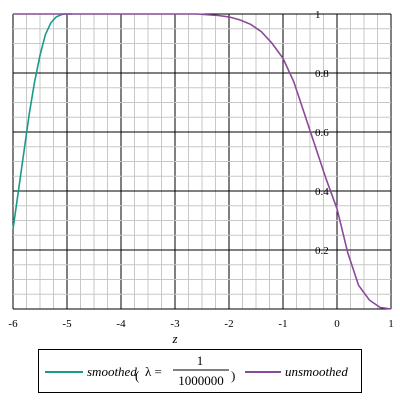 The width and height of the screenshot is (400, 400). I want to click on y-tick-label: 0.2, so click(322, 251).